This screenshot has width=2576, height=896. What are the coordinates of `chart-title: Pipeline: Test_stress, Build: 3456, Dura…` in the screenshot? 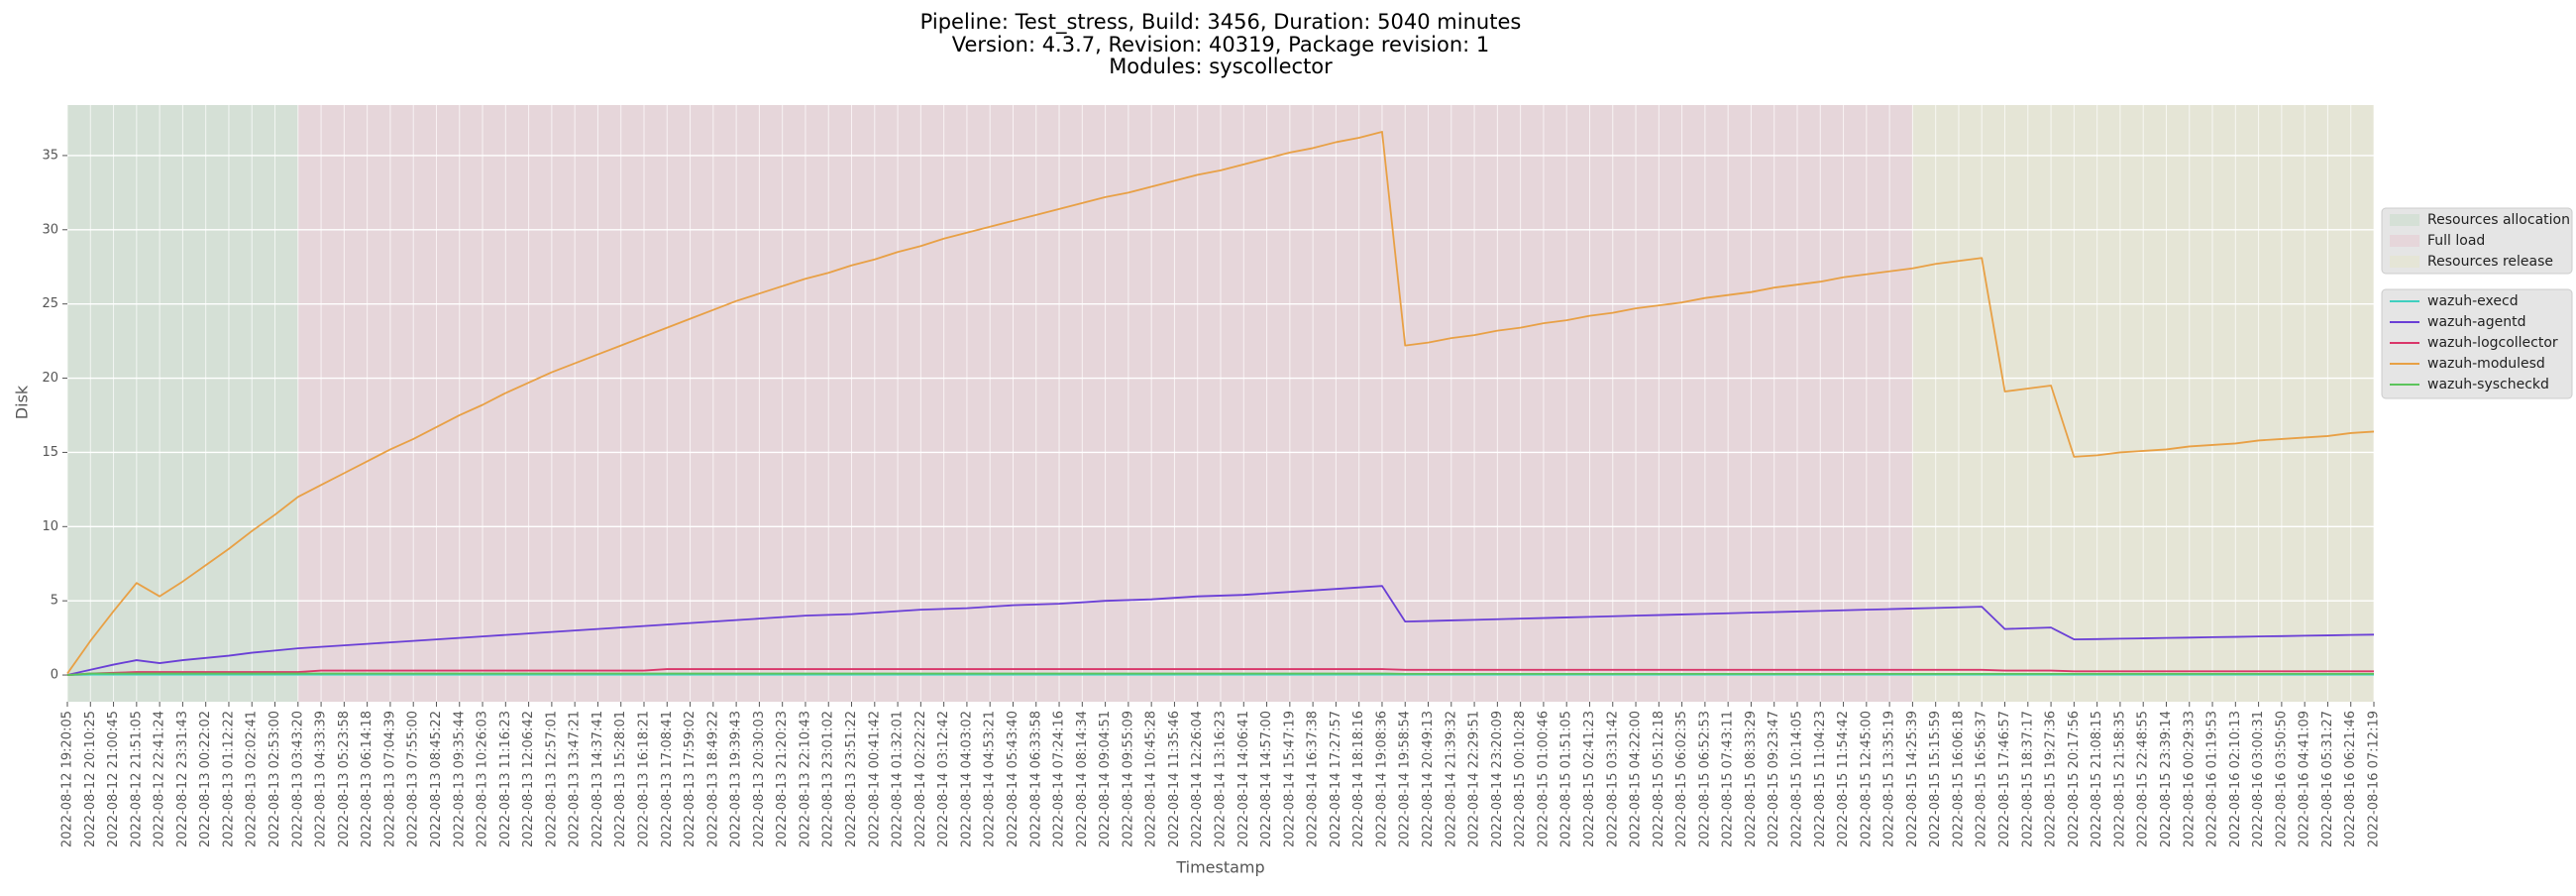 It's located at (1221, 22).